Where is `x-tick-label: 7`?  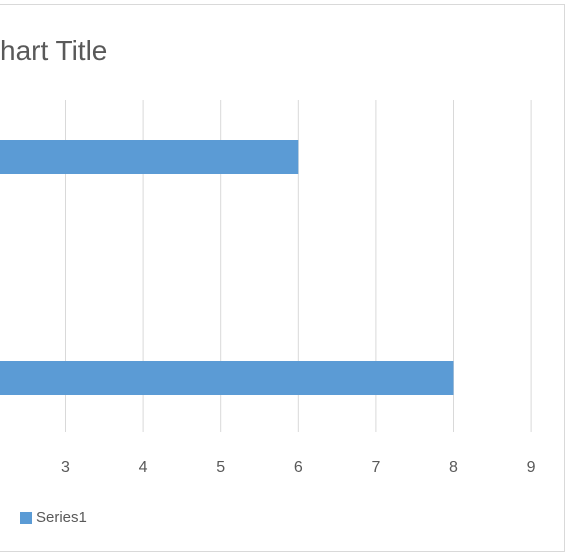 x-tick-label: 7 is located at coordinates (375, 467).